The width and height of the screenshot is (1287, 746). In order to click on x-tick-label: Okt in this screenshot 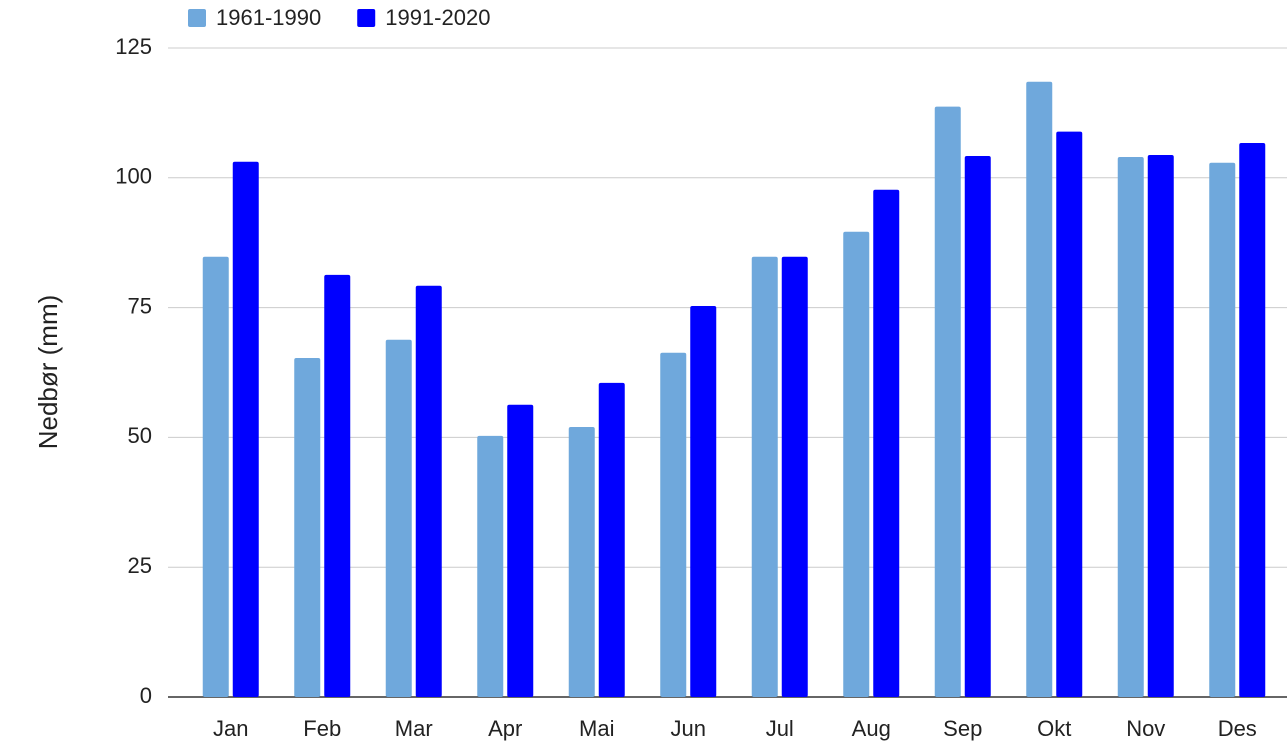, I will do `click(1054, 728)`.